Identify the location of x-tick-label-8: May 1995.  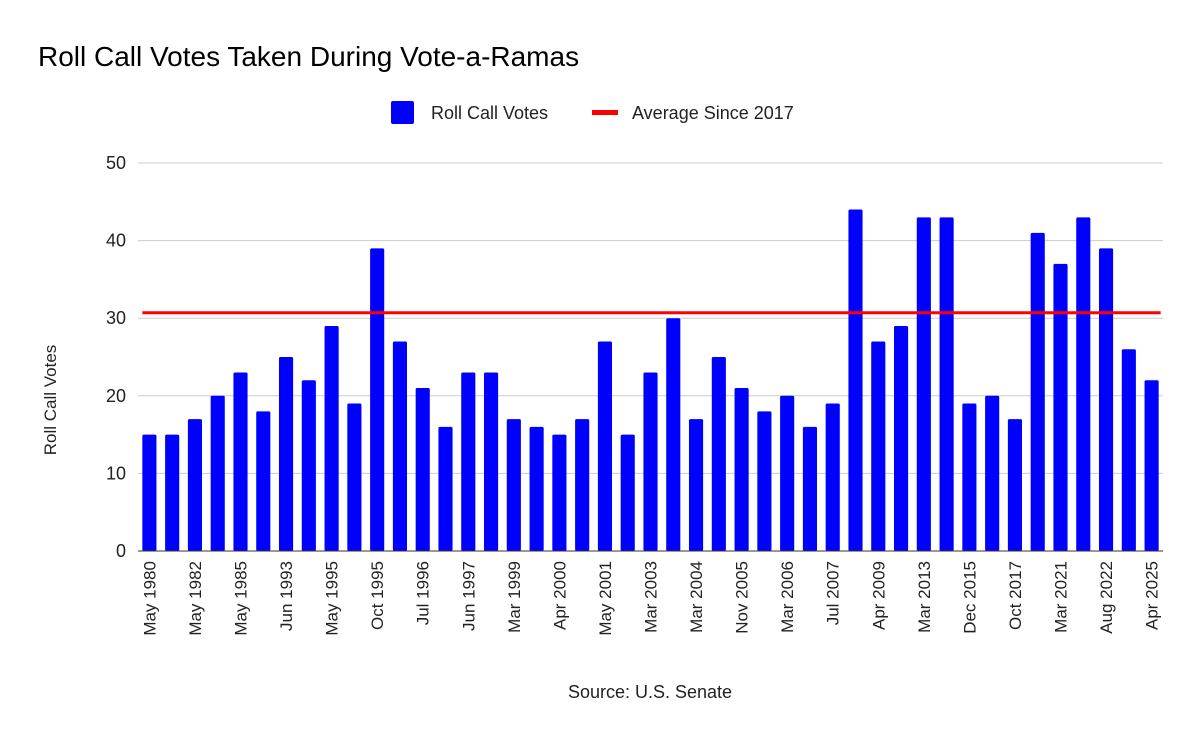
(332, 598).